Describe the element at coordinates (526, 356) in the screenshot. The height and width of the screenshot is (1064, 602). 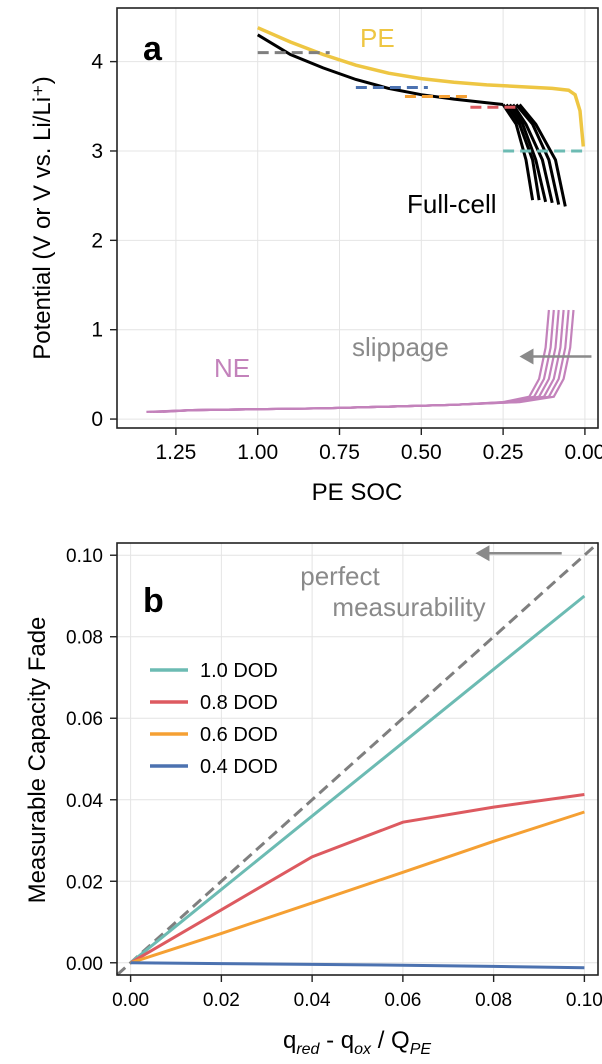
I see `slippage-arrow-head` at that location.